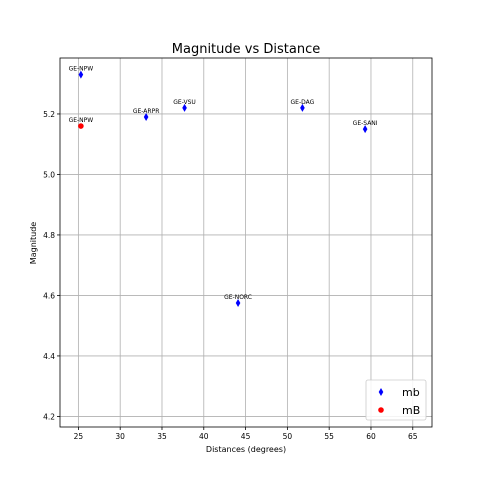  I want to click on y-tick-label: 4.4, so click(49, 356).